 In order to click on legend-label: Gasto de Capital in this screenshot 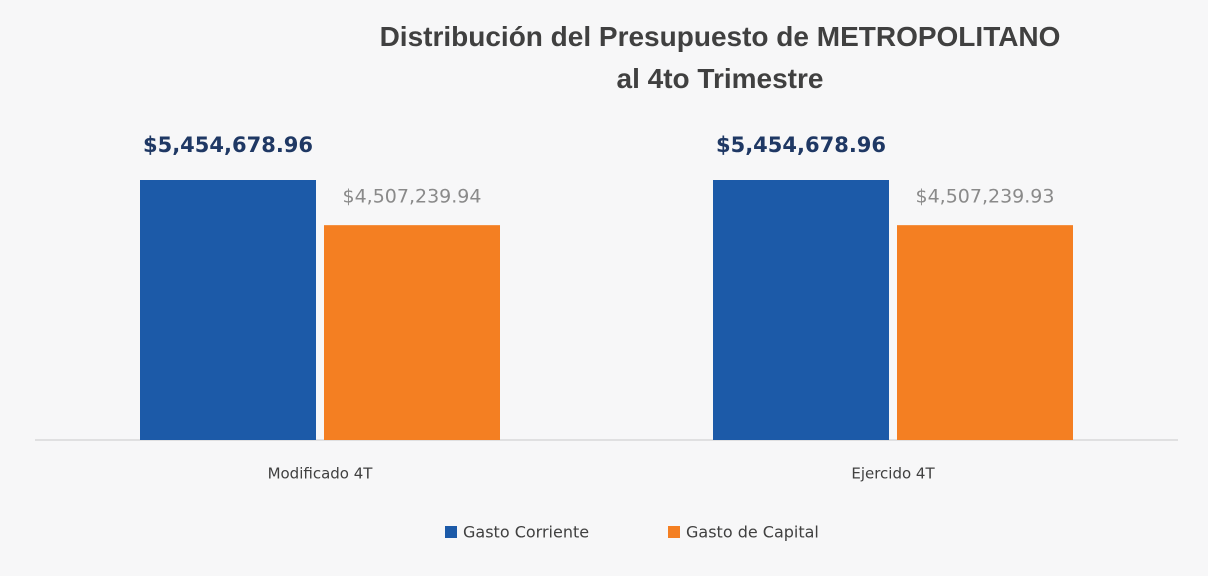, I will do `click(752, 532)`.